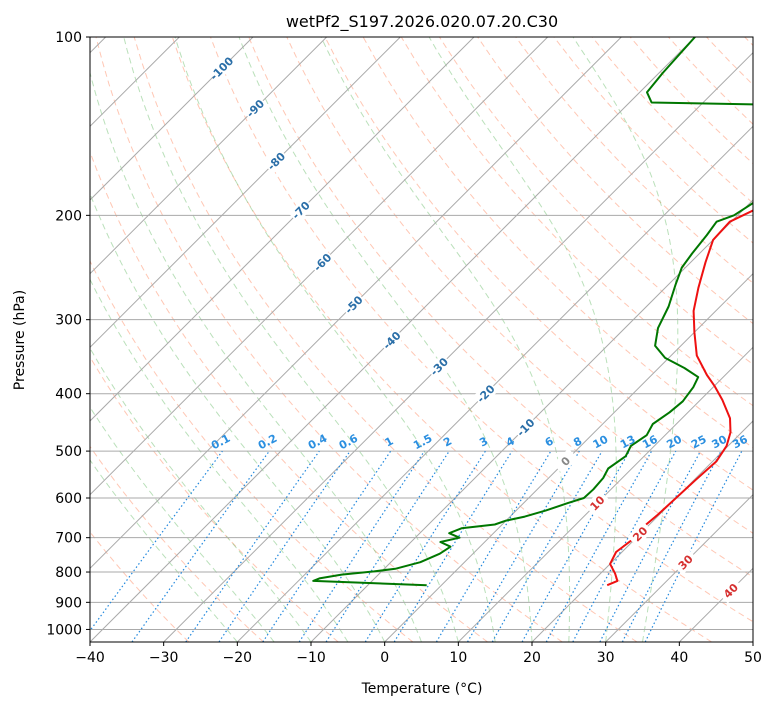 This screenshot has height=708, width=775. I want to click on mixing-ratio-label: 13, so click(628, 442).